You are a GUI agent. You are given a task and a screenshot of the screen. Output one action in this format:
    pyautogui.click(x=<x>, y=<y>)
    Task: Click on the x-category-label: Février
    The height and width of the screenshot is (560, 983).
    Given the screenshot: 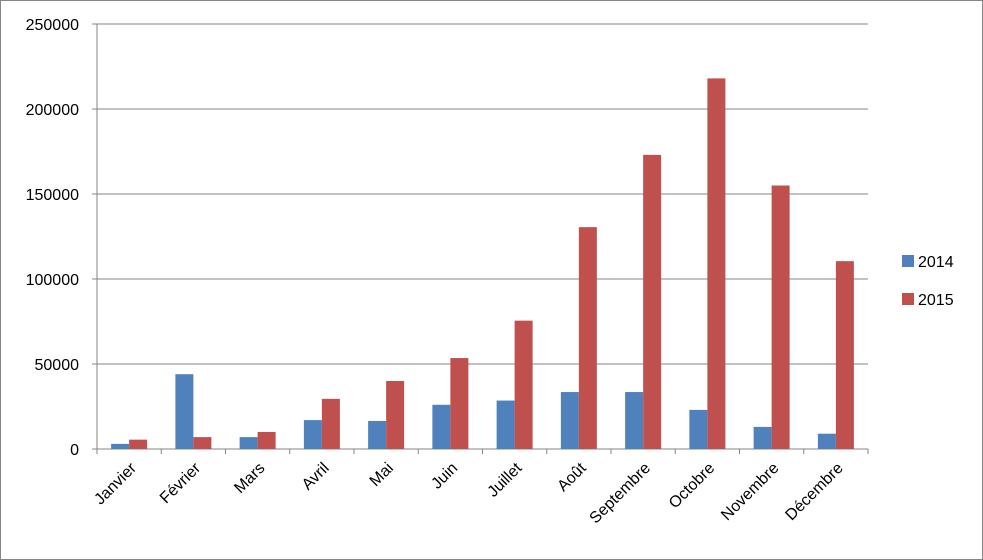 What is the action you would take?
    pyautogui.click(x=181, y=483)
    